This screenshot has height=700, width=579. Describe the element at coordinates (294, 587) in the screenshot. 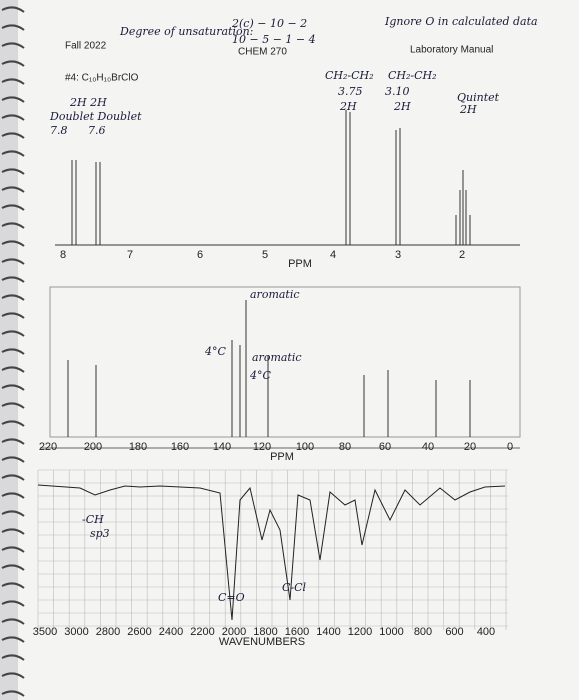

I see `annotation: C-Cl` at that location.